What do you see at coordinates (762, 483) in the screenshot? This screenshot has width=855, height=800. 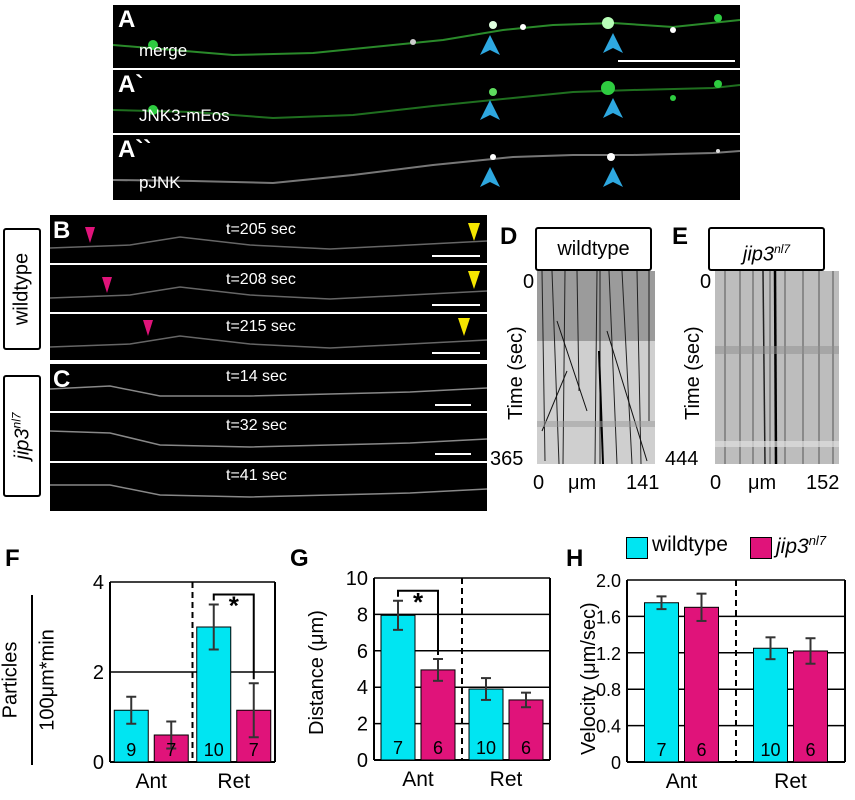 I see `kymograph-e-x-unit: μm` at bounding box center [762, 483].